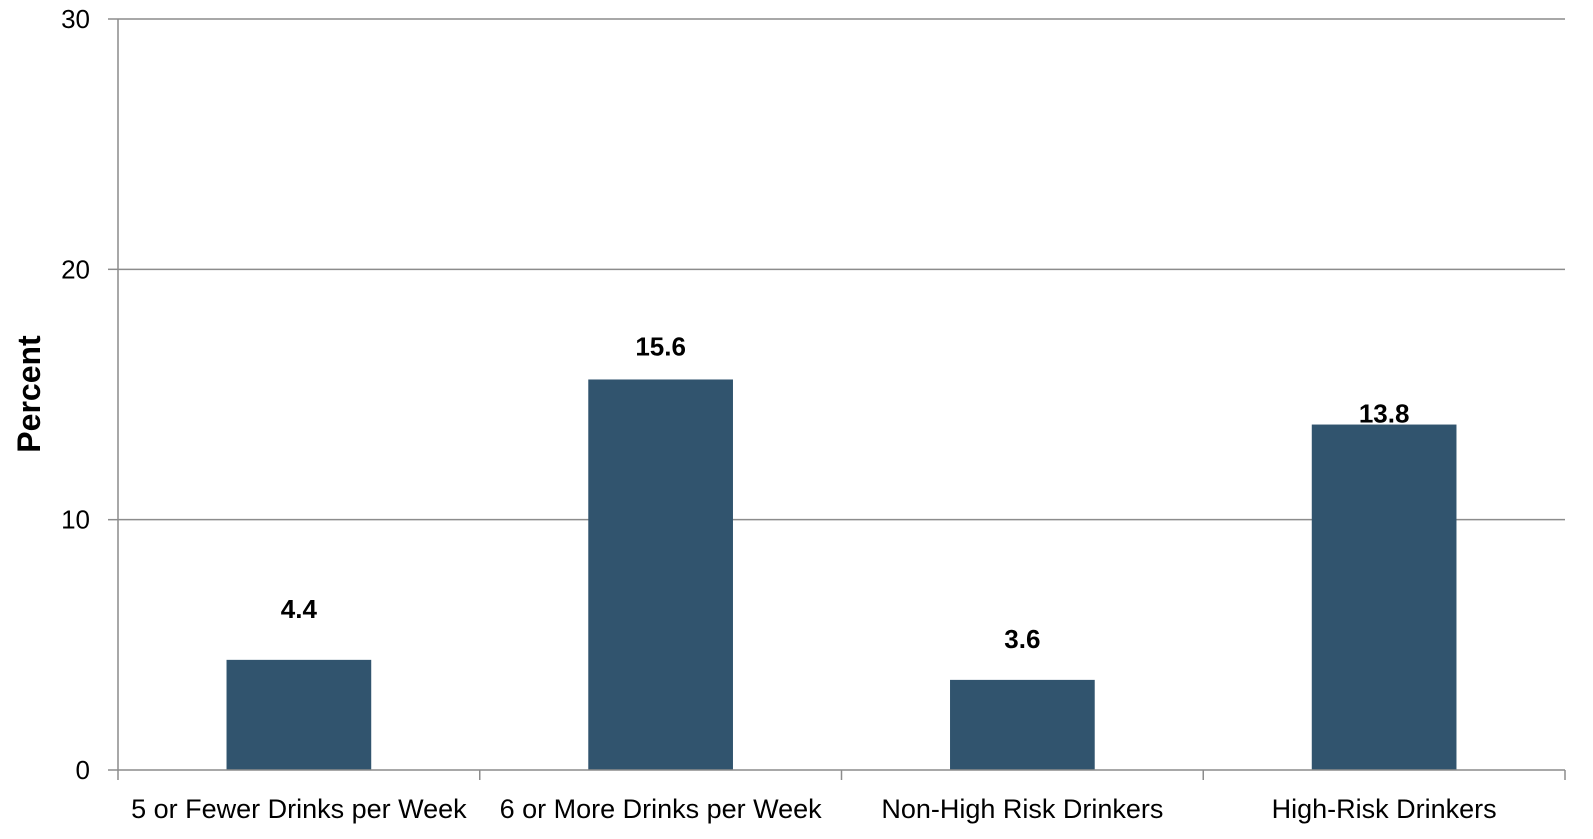 This screenshot has height=839, width=1593. I want to click on y-tick-label: 20, so click(75, 269).